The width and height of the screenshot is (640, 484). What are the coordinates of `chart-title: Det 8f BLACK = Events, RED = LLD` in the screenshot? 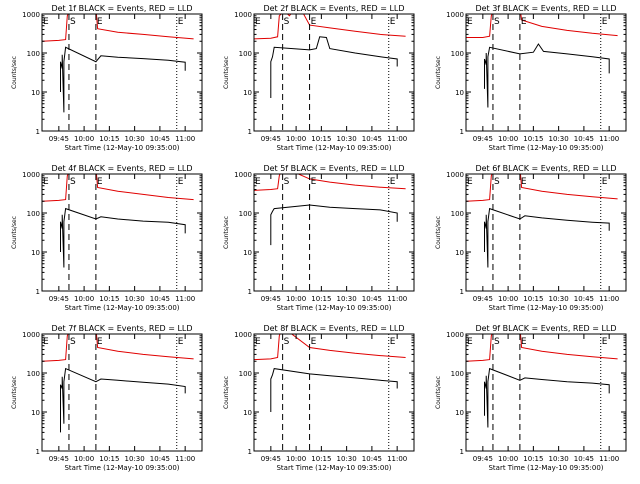 It's located at (333, 328).